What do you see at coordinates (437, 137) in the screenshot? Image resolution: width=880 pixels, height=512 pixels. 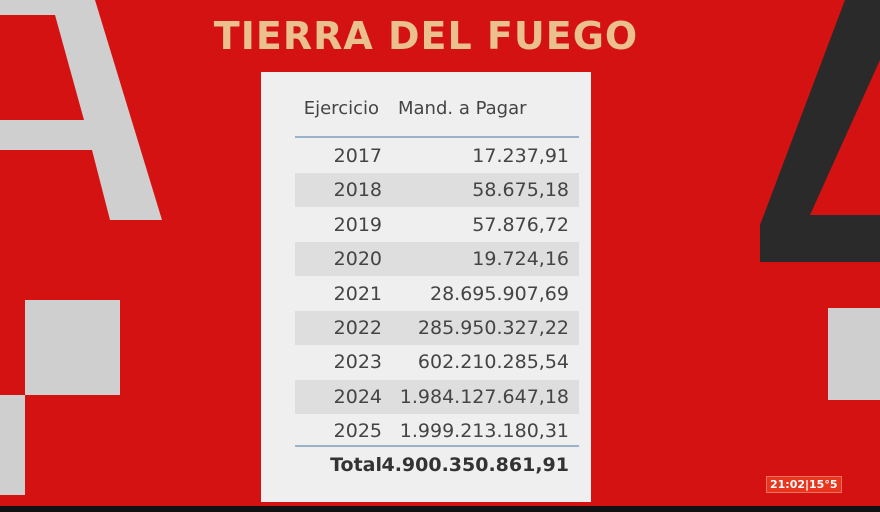 I see `header-divider` at bounding box center [437, 137].